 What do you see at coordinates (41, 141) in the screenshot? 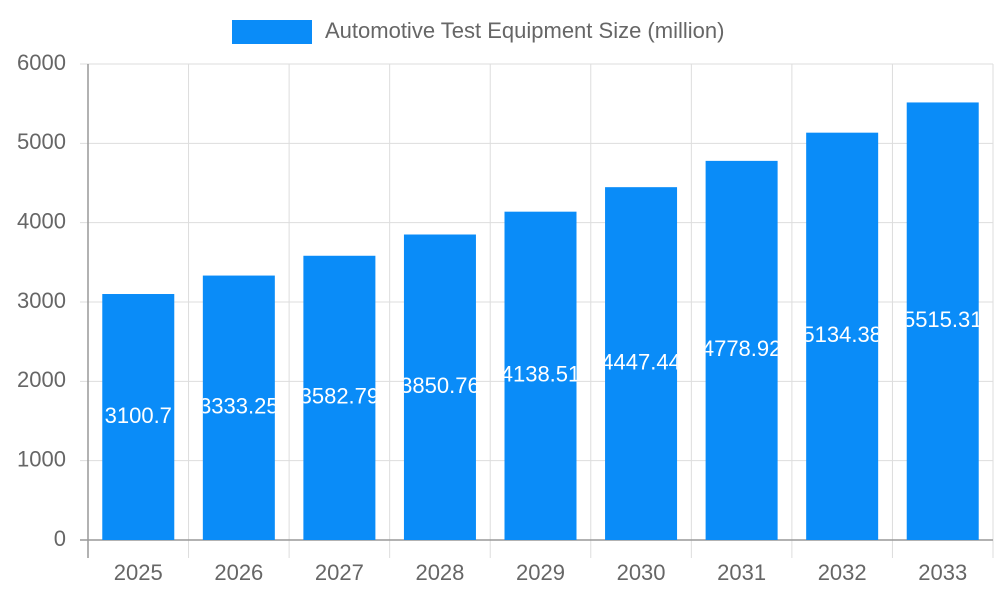
I see `y-tick-label: 5000` at bounding box center [41, 141].